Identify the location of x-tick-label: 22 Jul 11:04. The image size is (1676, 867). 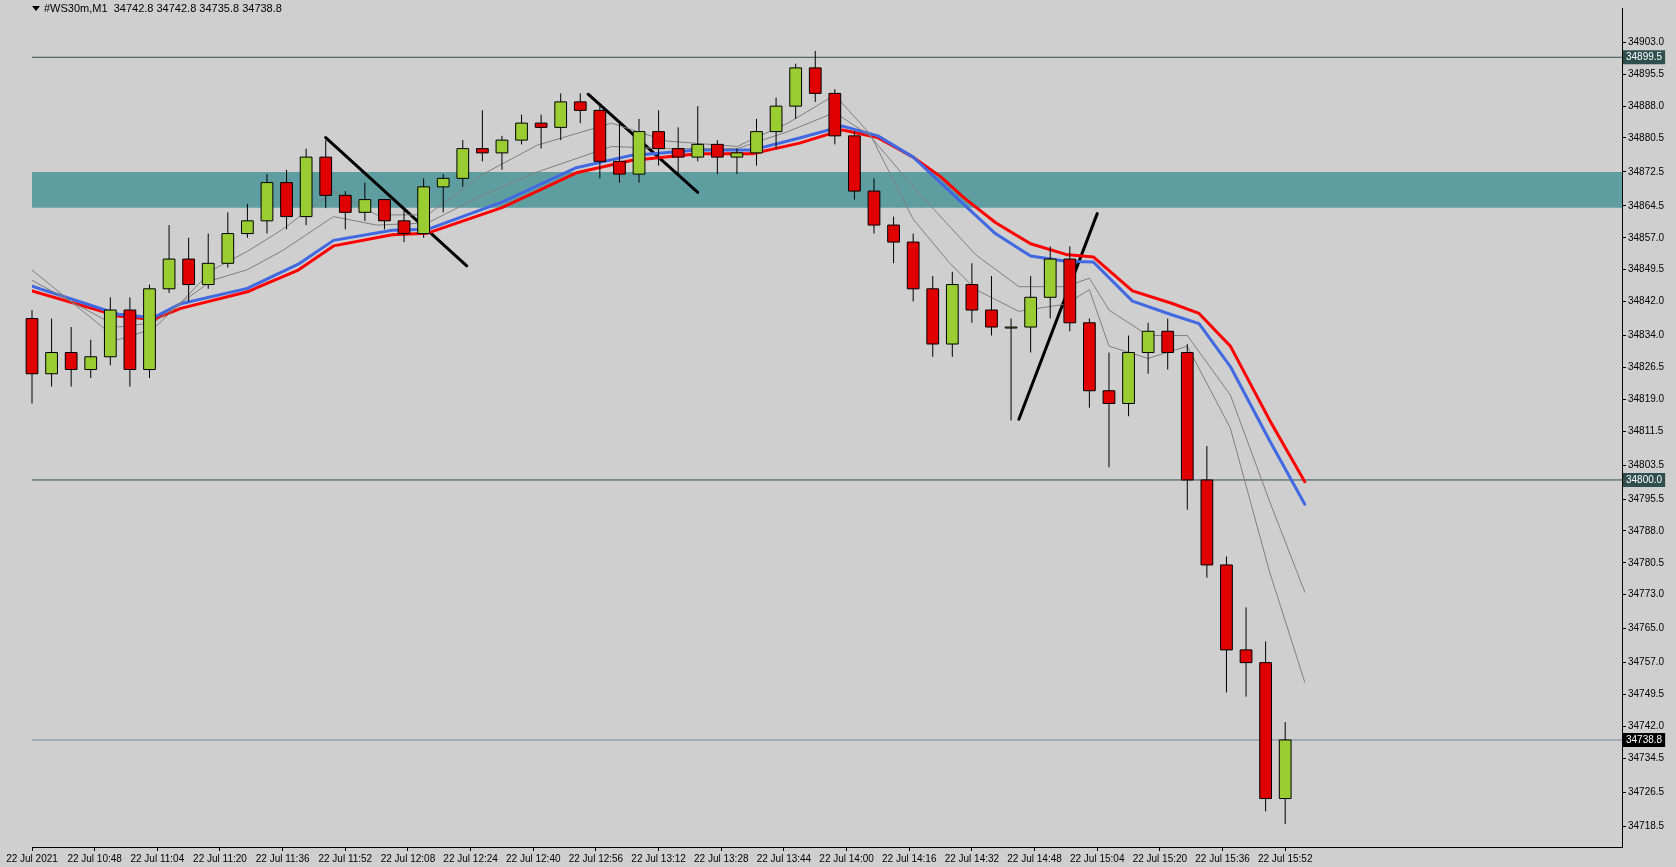
(157, 858).